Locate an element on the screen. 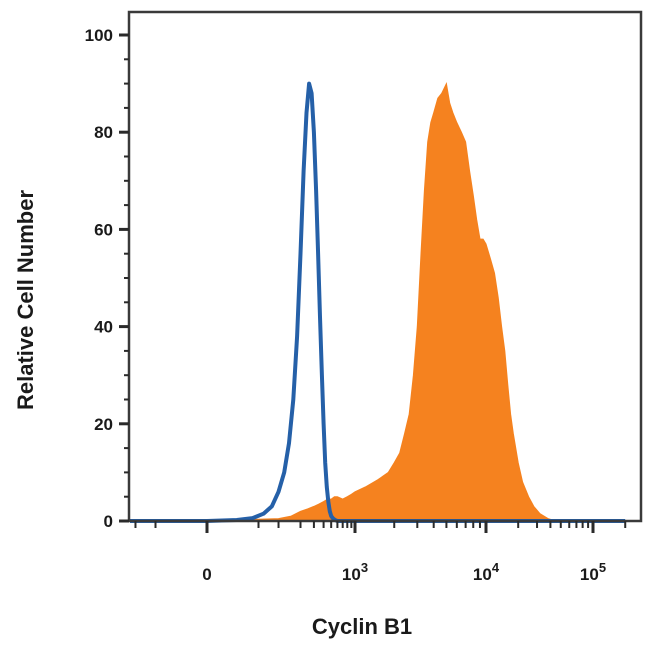 The height and width of the screenshot is (652, 650). y-tick-label: 20 is located at coordinates (103, 424).